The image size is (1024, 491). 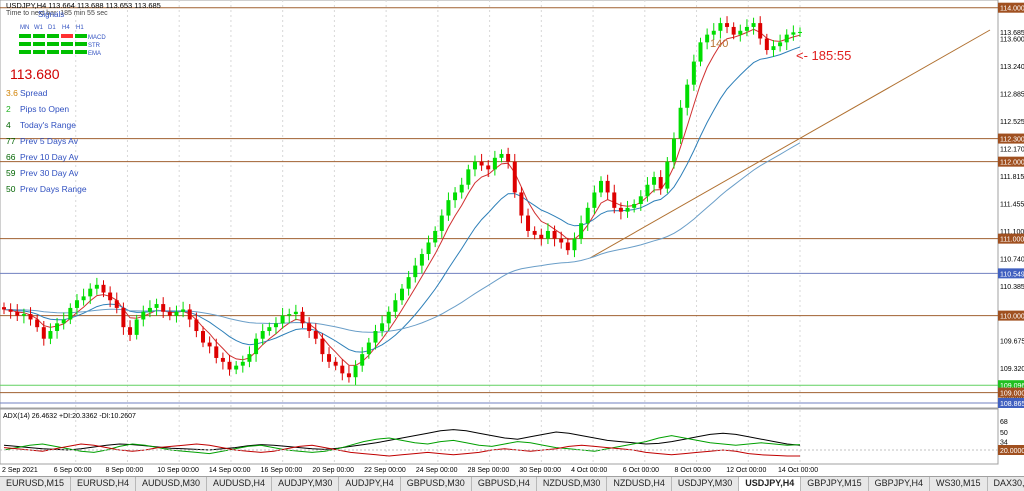 What do you see at coordinates (1005, 484) in the screenshot?
I see `chart-tab: DAX30,M15` at bounding box center [1005, 484].